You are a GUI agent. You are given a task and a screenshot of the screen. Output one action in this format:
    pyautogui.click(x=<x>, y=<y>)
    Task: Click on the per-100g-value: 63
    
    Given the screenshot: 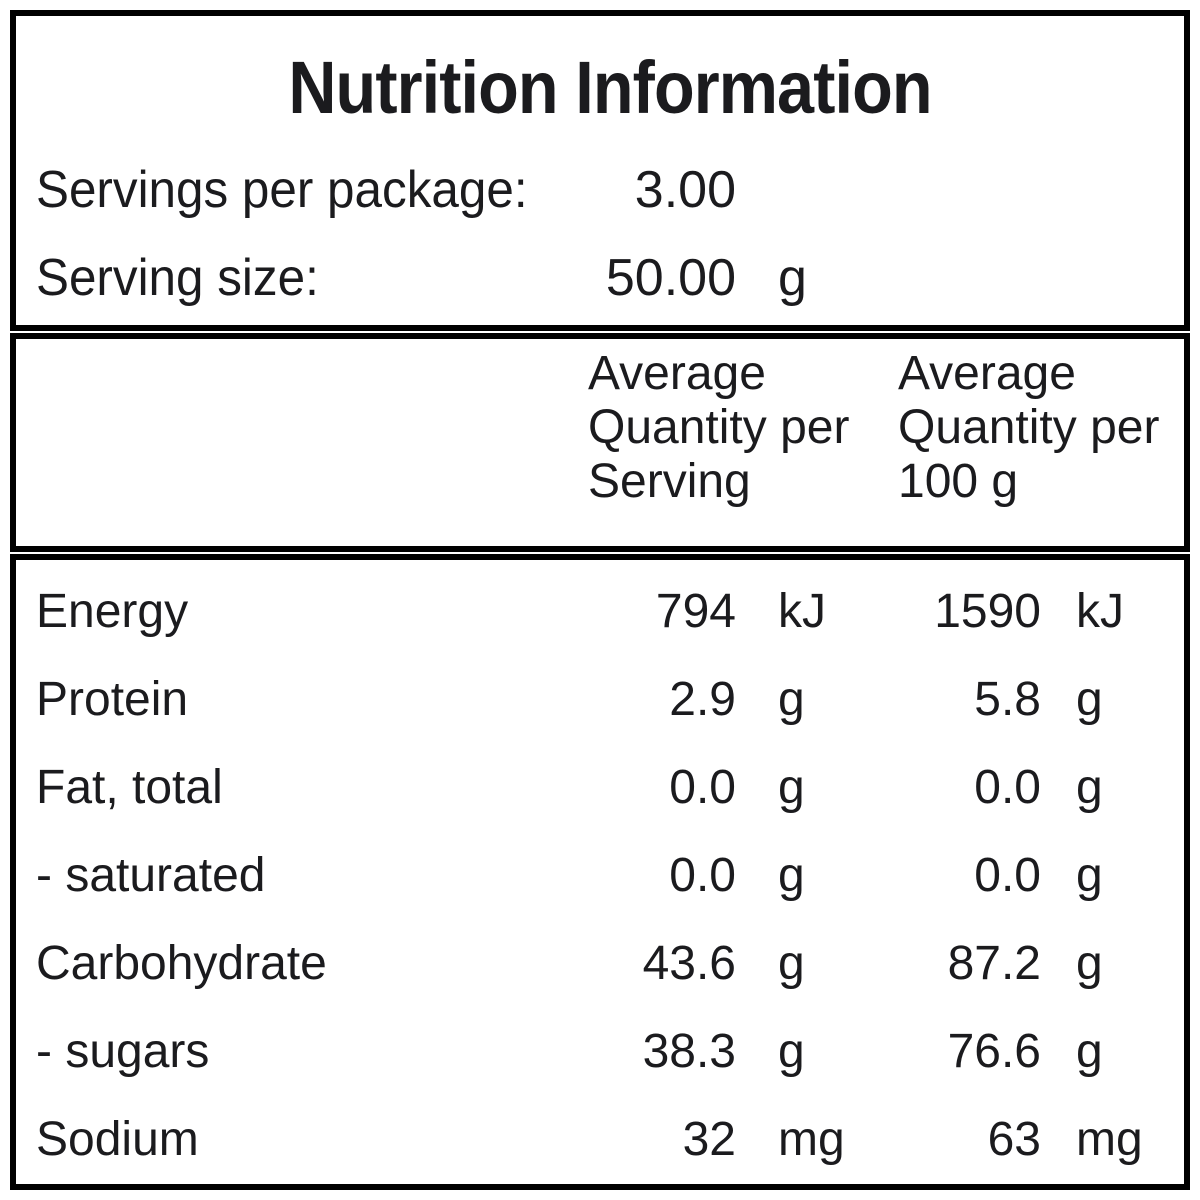 What is the action you would take?
    pyautogui.click(x=1014, y=1139)
    